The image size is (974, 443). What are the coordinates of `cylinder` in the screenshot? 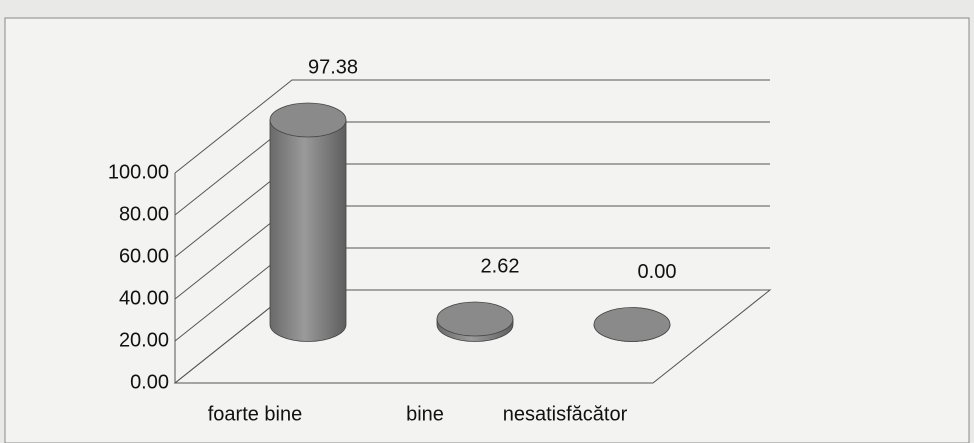 It's located at (308, 230).